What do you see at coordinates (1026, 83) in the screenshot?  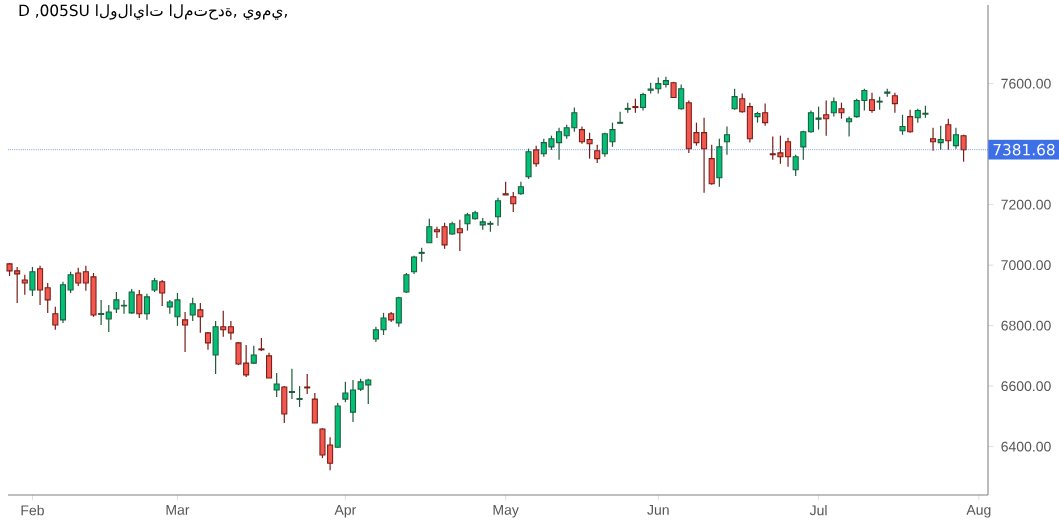 I see `y-tick-label: 7600.00` at bounding box center [1026, 83].